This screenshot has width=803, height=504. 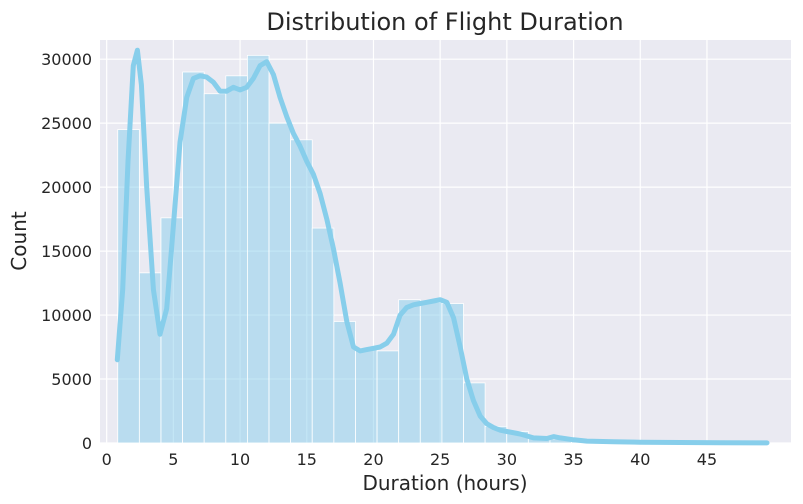 I want to click on x-tick-label-8: 40, so click(x=640, y=459).